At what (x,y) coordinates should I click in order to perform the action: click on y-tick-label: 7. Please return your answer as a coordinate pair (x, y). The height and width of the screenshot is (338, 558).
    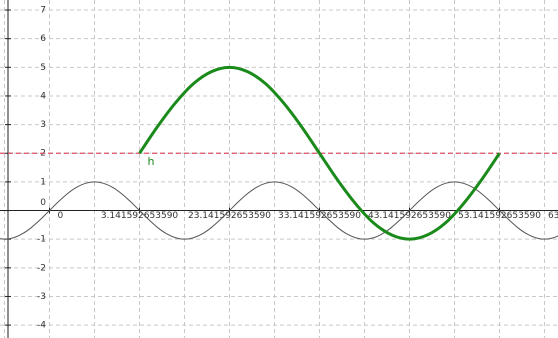
    Looking at the image, I should click on (43, 11).